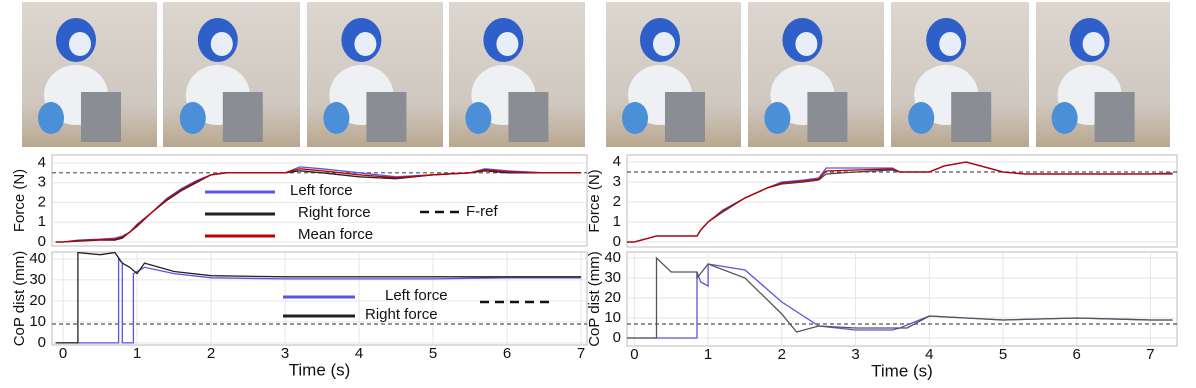 The height and width of the screenshot is (388, 1196). What do you see at coordinates (482, 211) in the screenshot?
I see `legend-label: F-ref` at bounding box center [482, 211].